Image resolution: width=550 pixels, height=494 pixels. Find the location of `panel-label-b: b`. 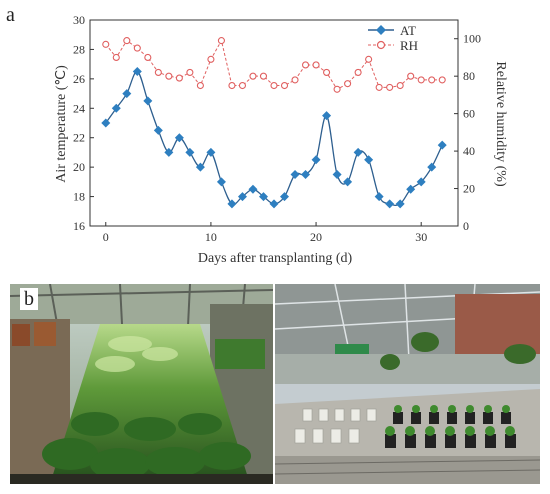

panel-label-b: b is located at coordinates (29, 299).